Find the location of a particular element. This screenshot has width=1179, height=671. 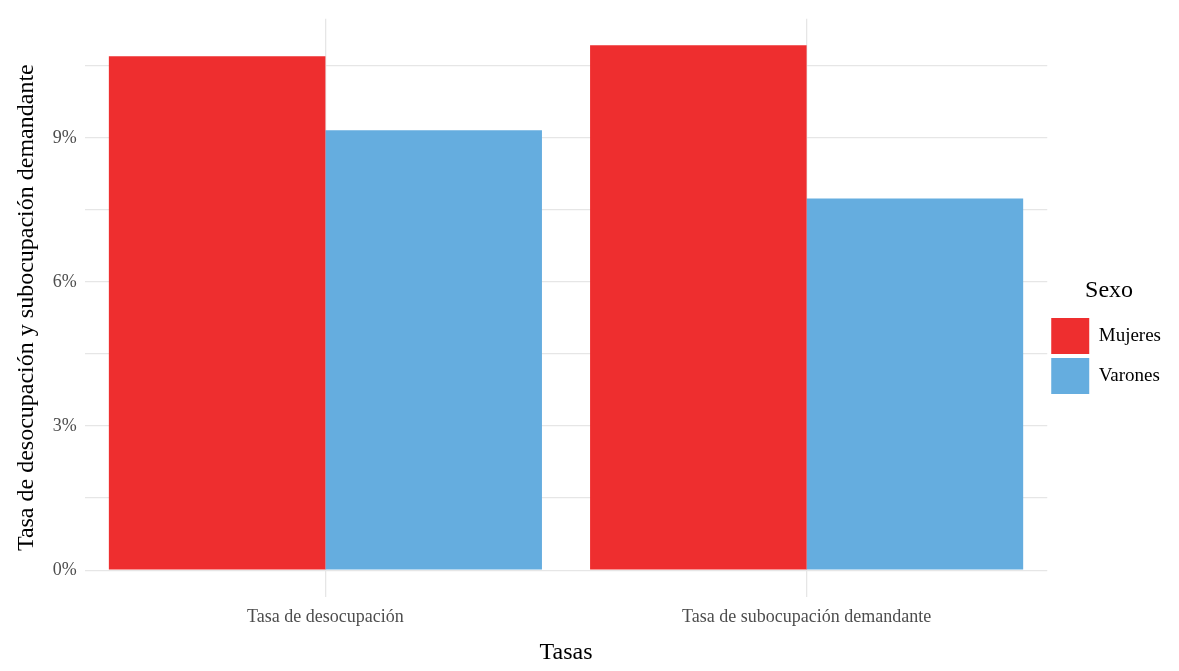

y-tick-label: 6% is located at coordinates (64, 280).